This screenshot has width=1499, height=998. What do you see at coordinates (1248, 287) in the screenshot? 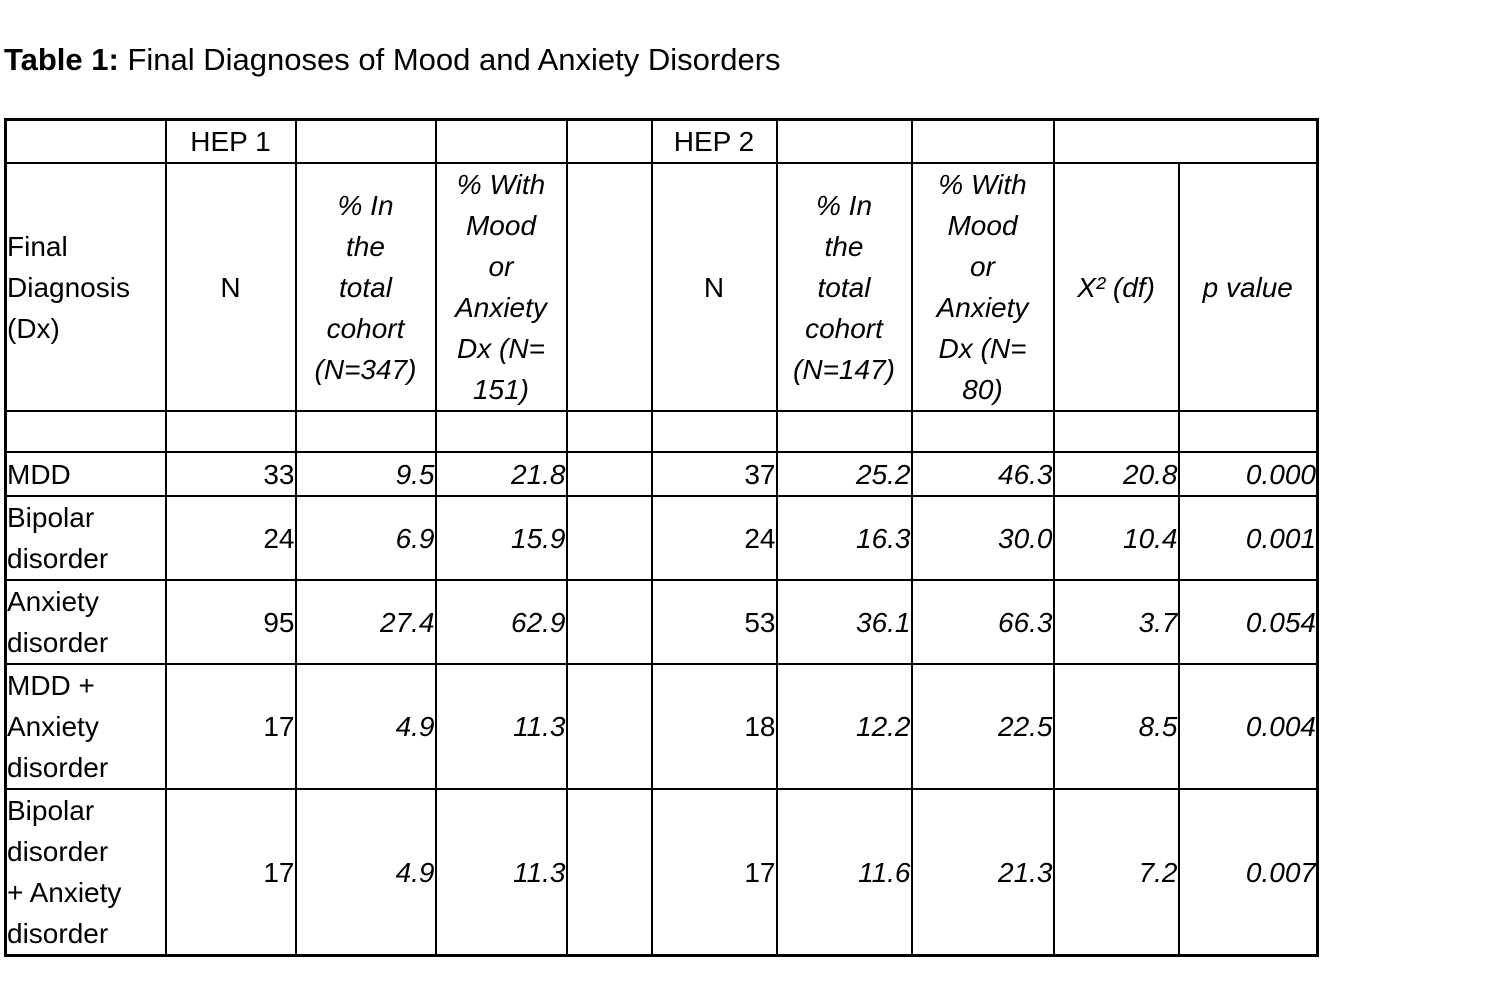
I see `col-header-p-value: p value` at bounding box center [1248, 287].